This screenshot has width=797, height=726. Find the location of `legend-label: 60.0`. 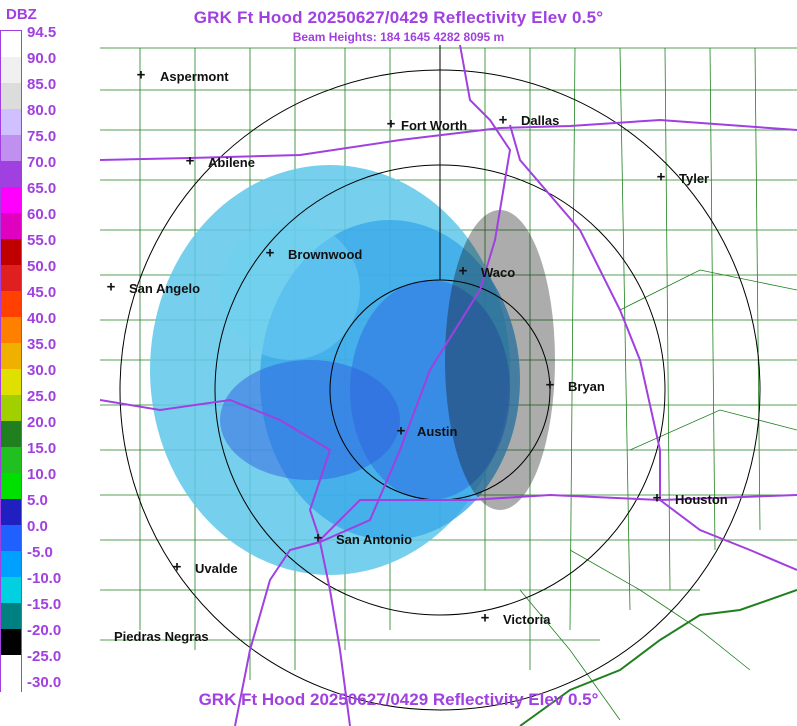

legend-label: 60.0 is located at coordinates (42, 214).